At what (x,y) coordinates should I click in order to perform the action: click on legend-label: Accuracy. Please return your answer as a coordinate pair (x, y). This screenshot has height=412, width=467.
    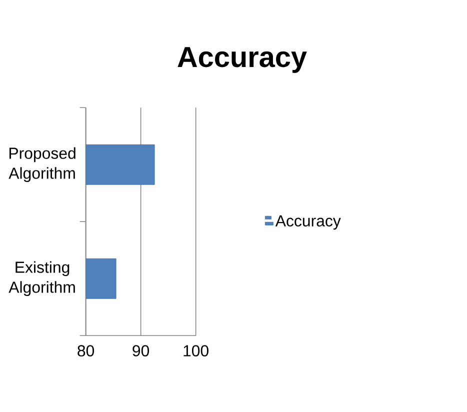
    Looking at the image, I should click on (308, 222).